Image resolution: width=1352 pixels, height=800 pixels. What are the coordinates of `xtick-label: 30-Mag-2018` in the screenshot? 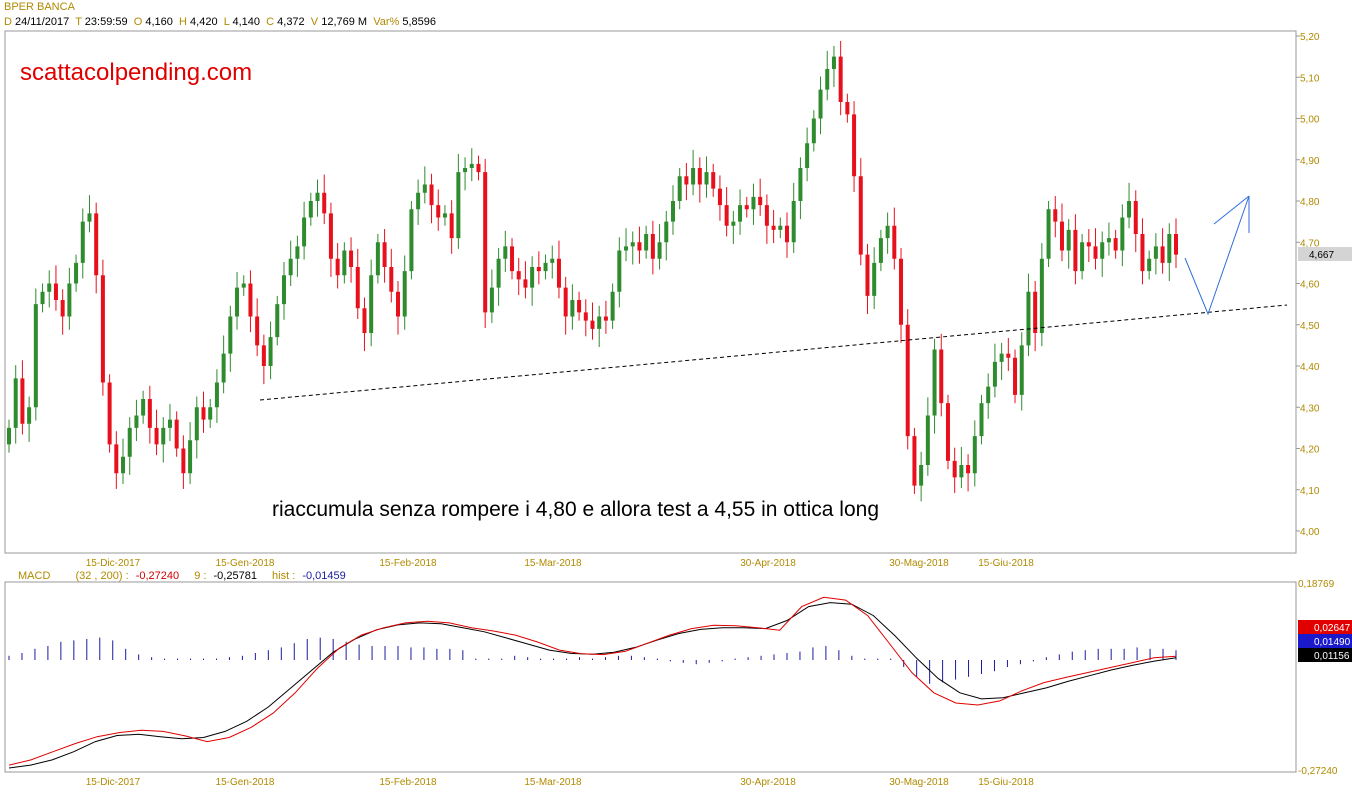 It's located at (919, 563).